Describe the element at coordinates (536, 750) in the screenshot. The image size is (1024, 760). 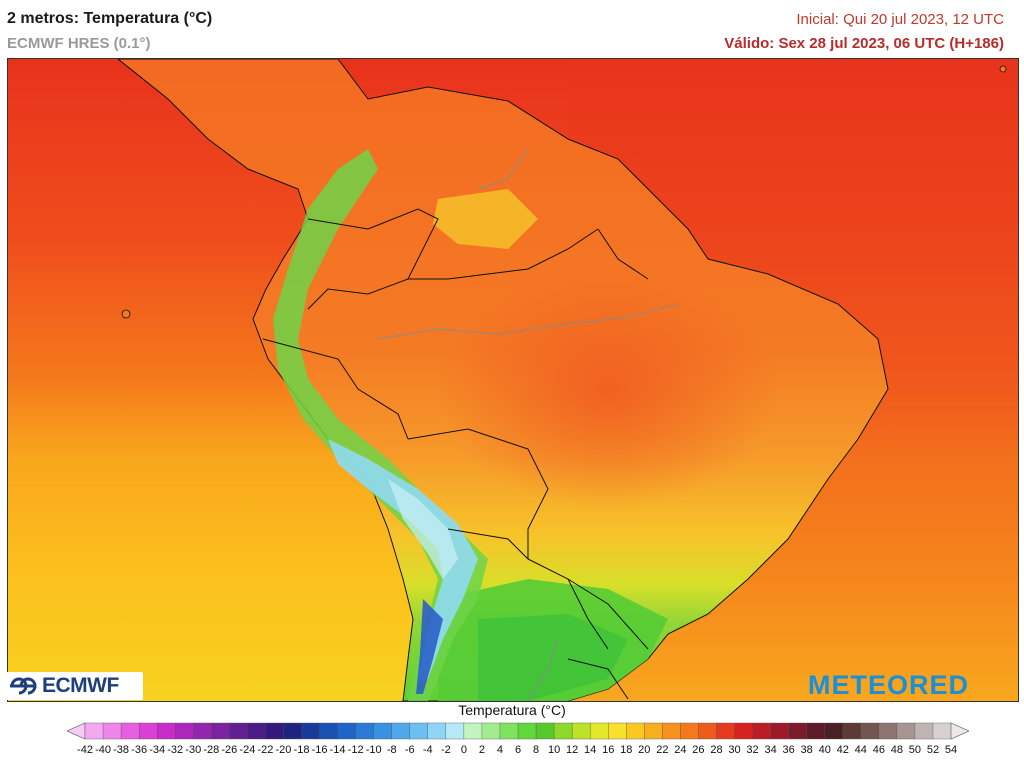
I see `scale-tick-label: 8` at that location.